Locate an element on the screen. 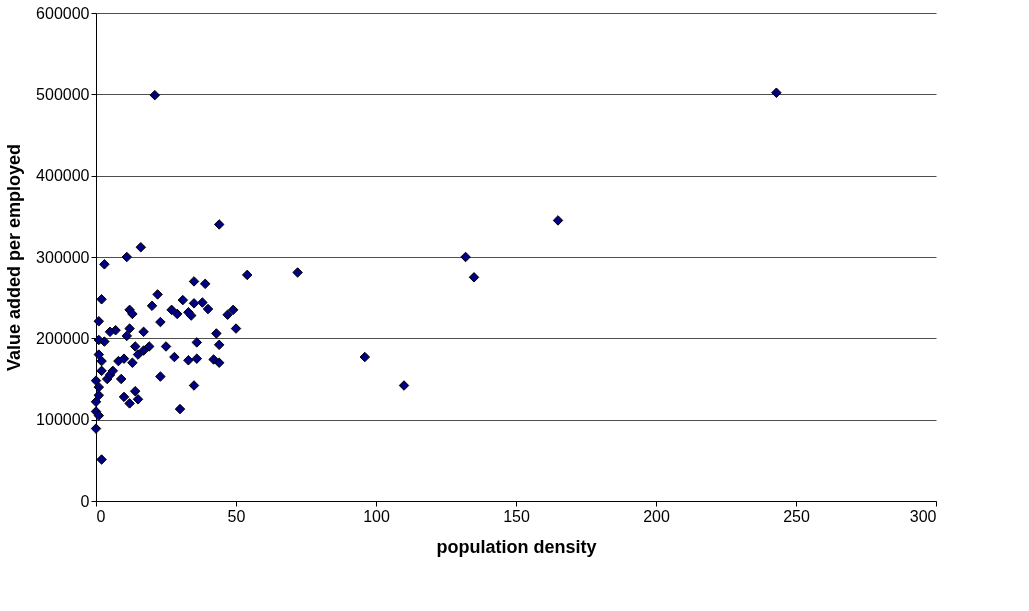 The image size is (1029, 611). x-tick-label: 150 is located at coordinates (516, 516).